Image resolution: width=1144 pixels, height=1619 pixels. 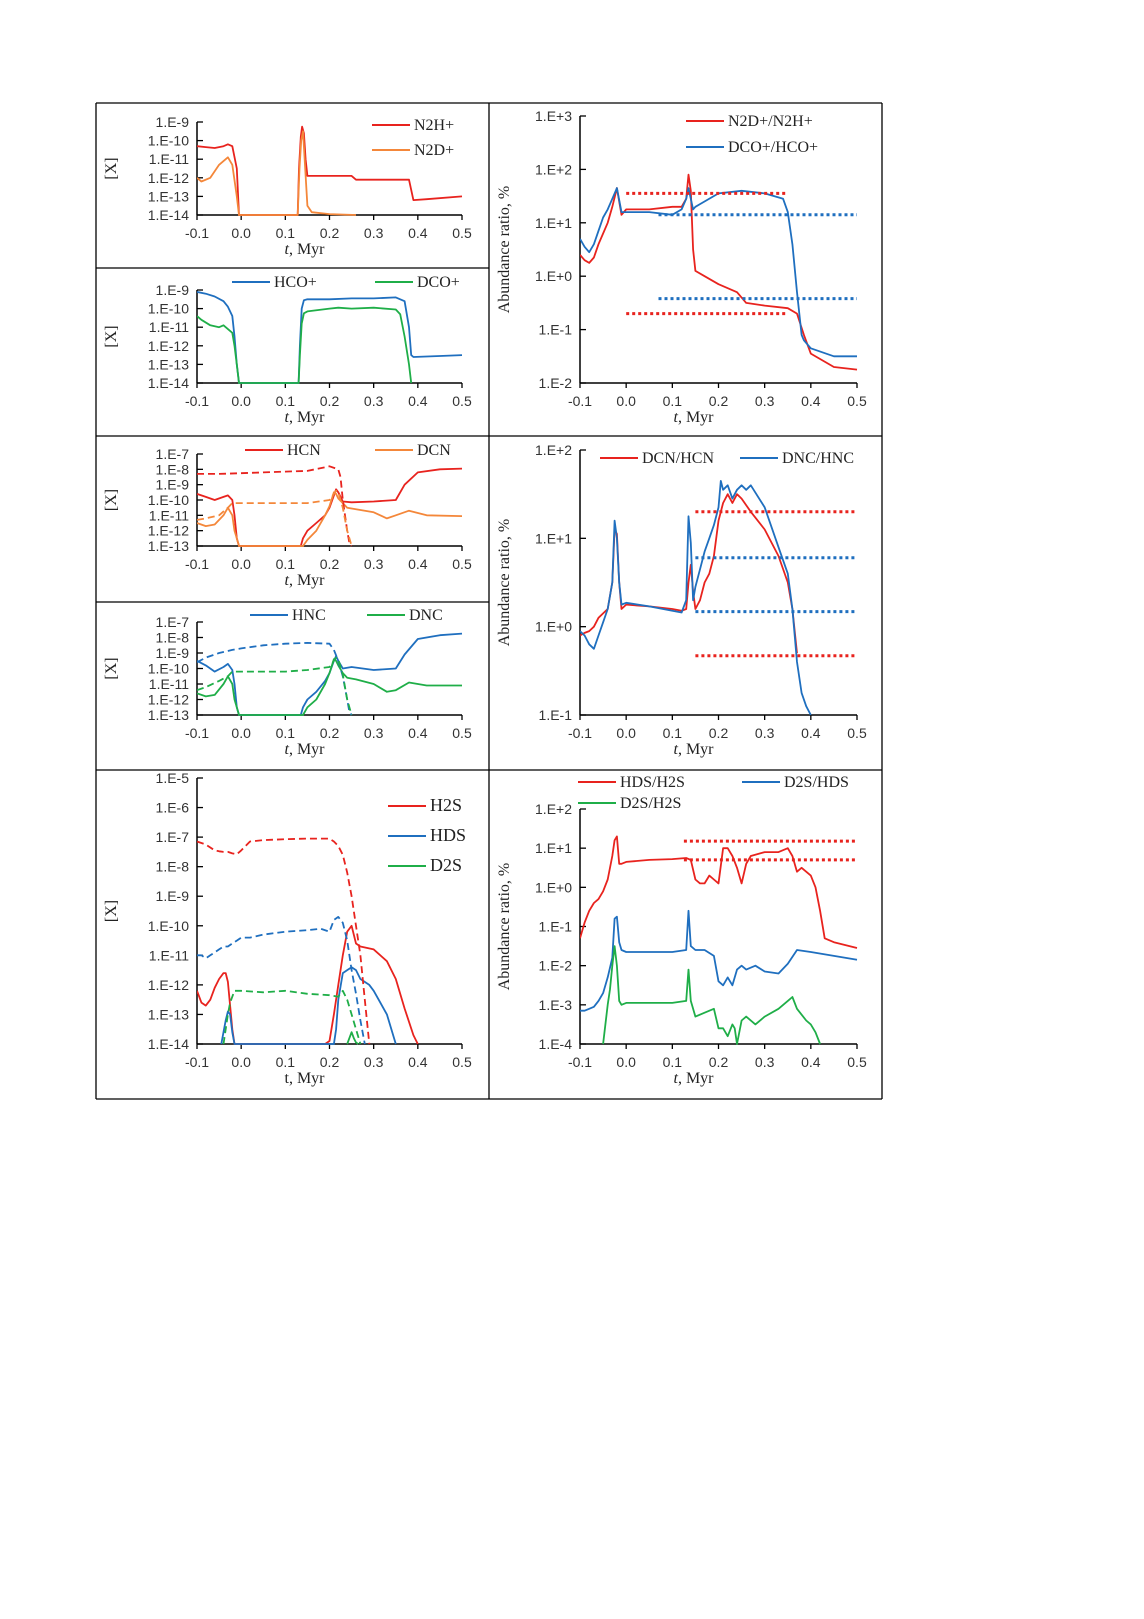 I want to click on legend-label: N2D+/N2H+, so click(x=770, y=121).